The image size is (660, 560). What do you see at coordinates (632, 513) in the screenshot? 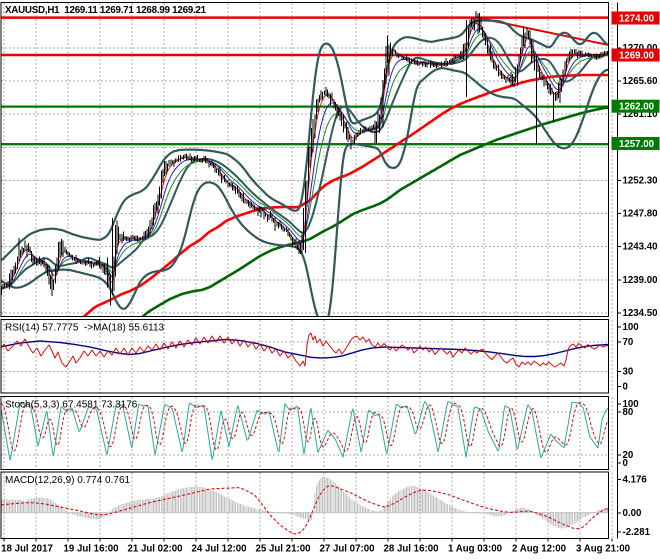
I see `svg-text: 0.00` at bounding box center [632, 513].